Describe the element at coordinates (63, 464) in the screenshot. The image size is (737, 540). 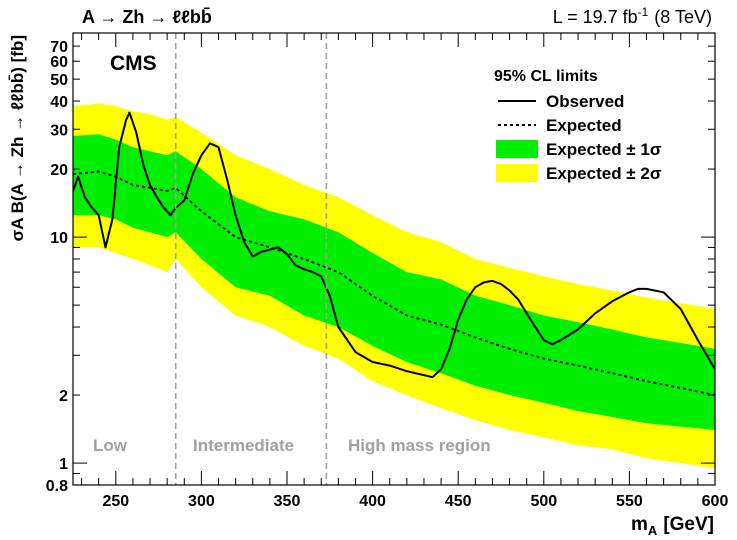
I see `y-tick-label-1: 1` at that location.